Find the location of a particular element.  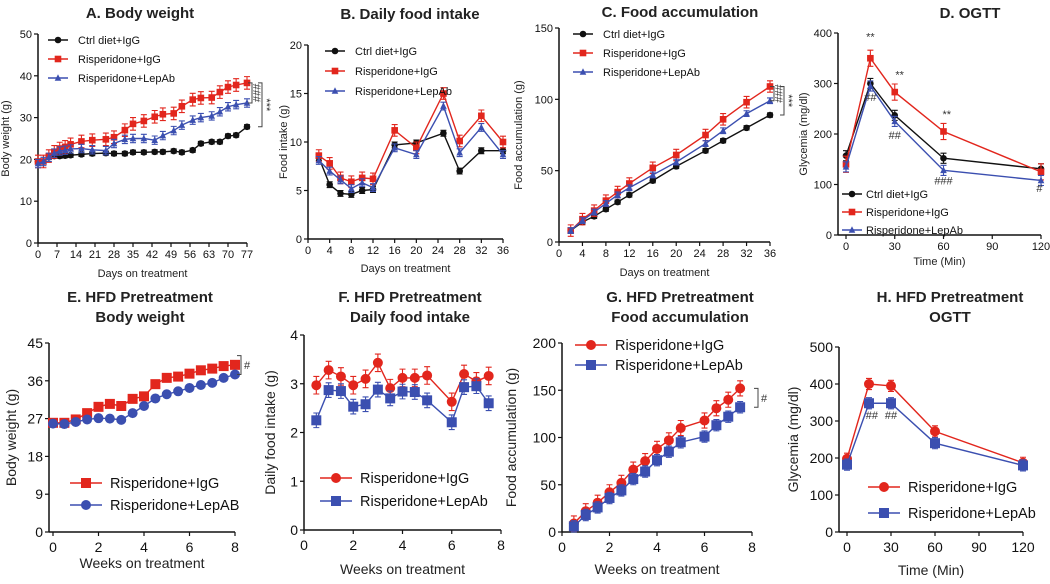

chart-title: H. HFD Pretreatment is located at coordinates (950, 297).